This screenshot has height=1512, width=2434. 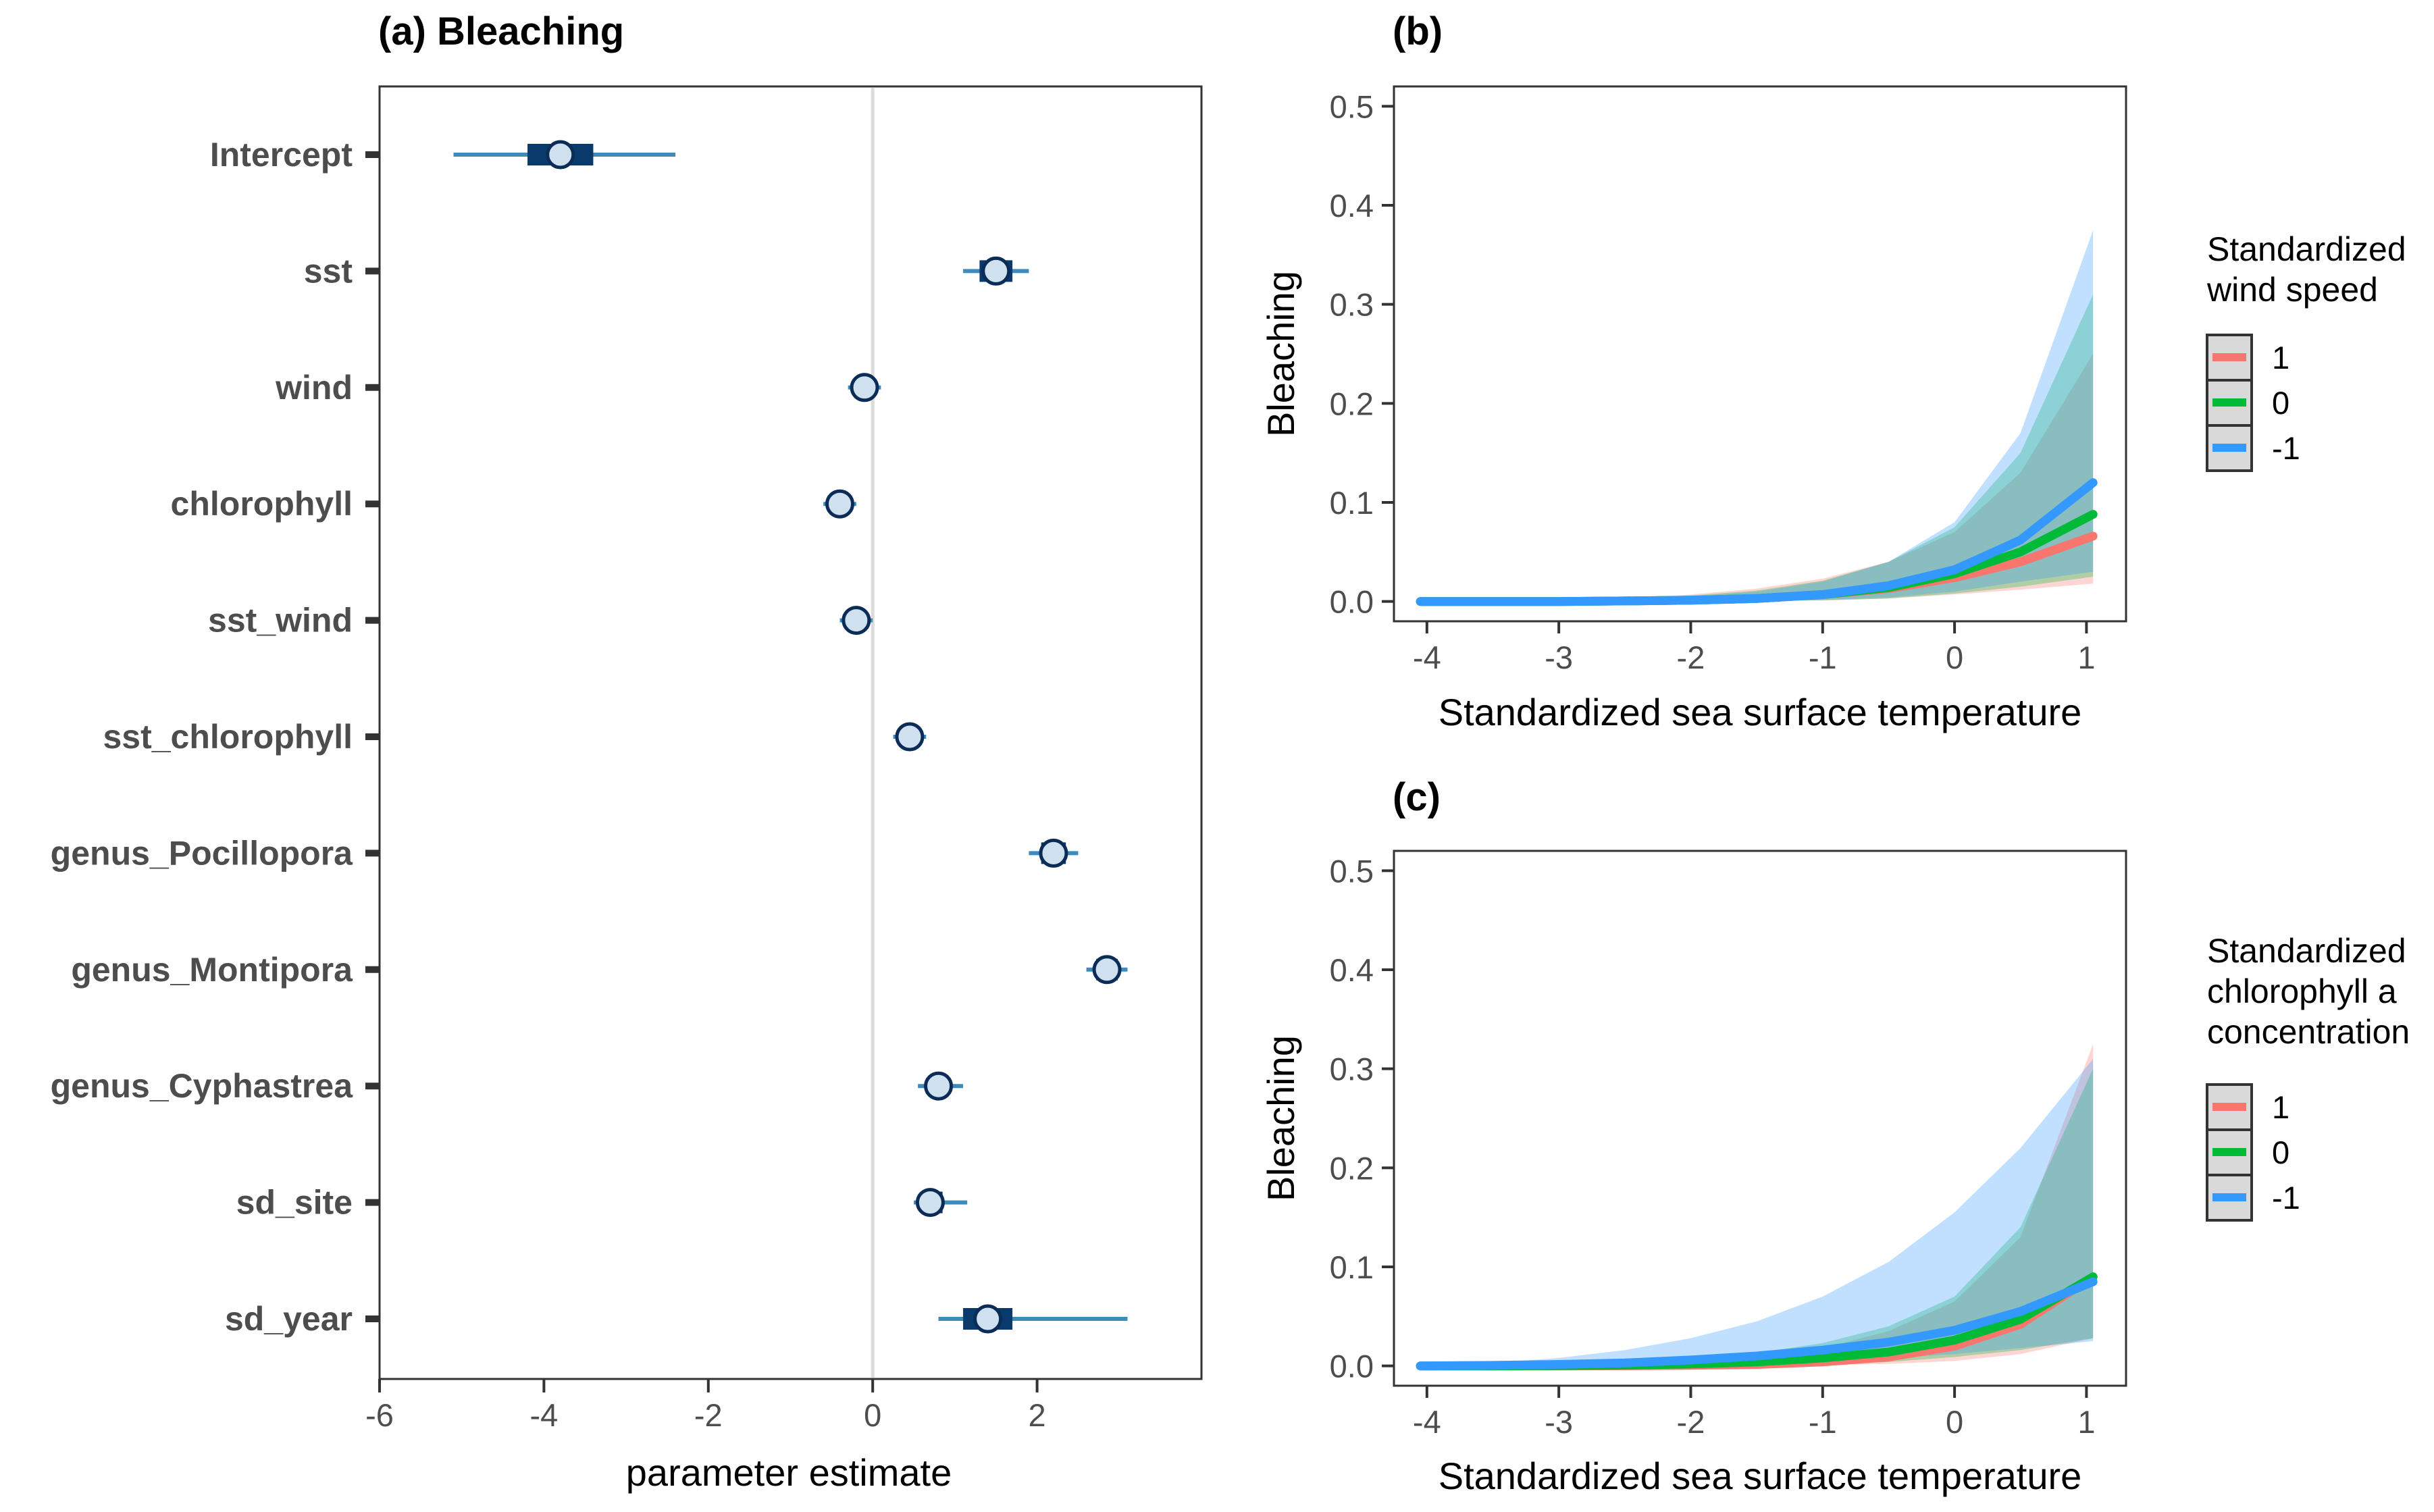 I want to click on point-estimate-intercept, so click(x=561, y=155).